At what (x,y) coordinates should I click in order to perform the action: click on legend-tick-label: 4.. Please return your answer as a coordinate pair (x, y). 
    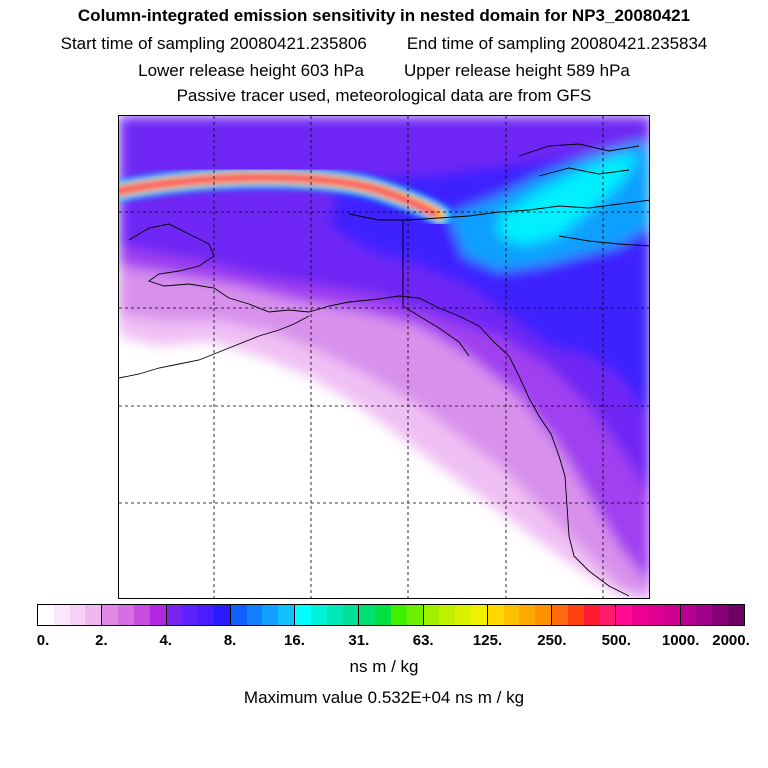
    Looking at the image, I should click on (165, 640).